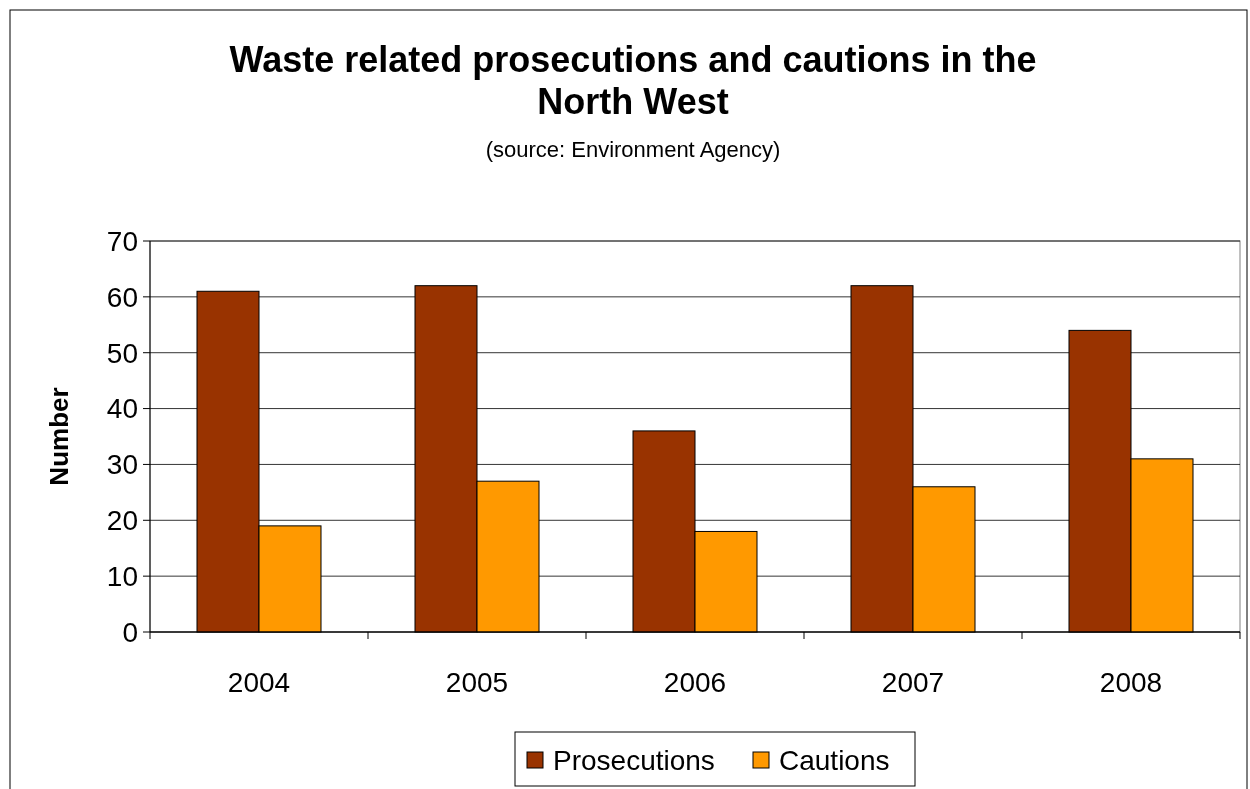 The image size is (1250, 789). What do you see at coordinates (130, 632) in the screenshot?
I see `y-tick-label: 0` at bounding box center [130, 632].